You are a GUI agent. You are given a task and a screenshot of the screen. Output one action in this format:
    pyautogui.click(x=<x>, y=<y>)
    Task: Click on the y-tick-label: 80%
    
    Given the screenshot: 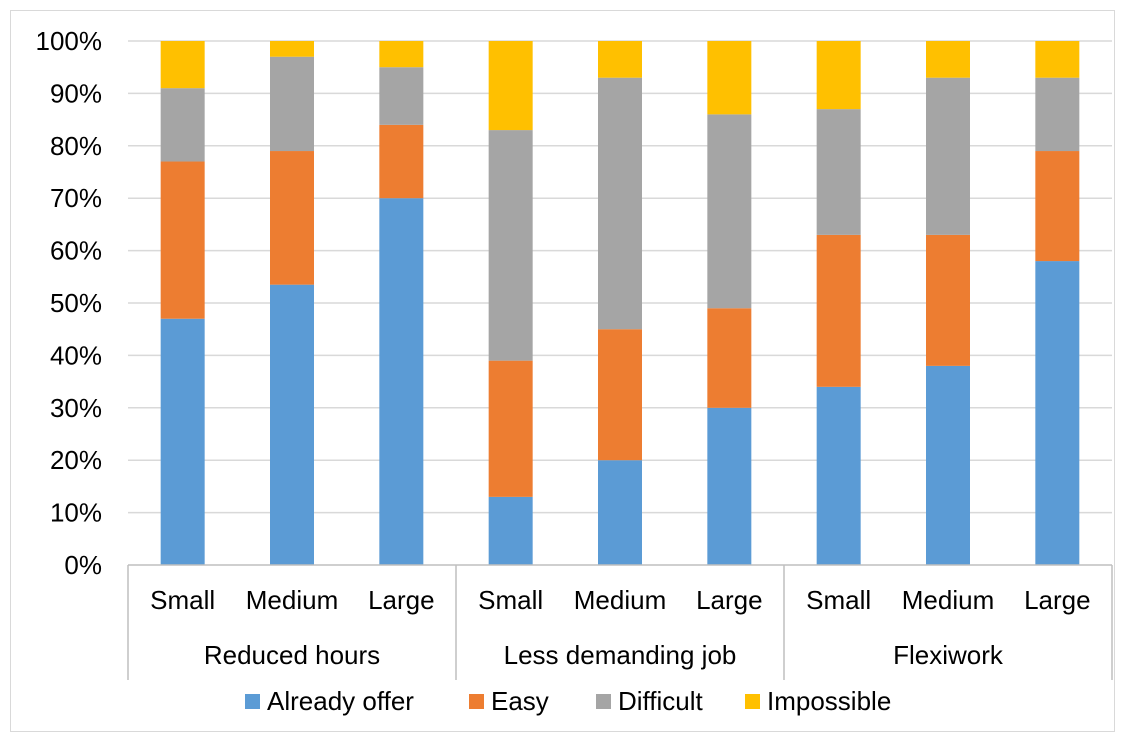 What is the action you would take?
    pyautogui.click(x=76, y=146)
    